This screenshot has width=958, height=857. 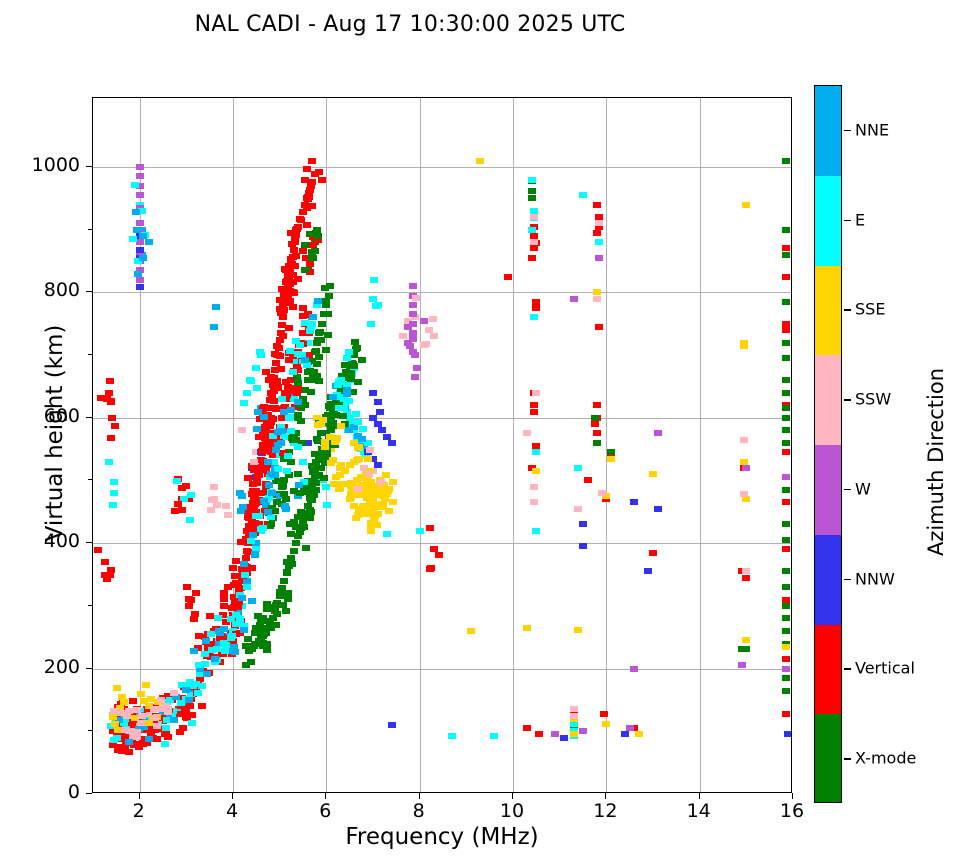 What do you see at coordinates (140, 445) in the screenshot?
I see `gridline-vertical` at bounding box center [140, 445].